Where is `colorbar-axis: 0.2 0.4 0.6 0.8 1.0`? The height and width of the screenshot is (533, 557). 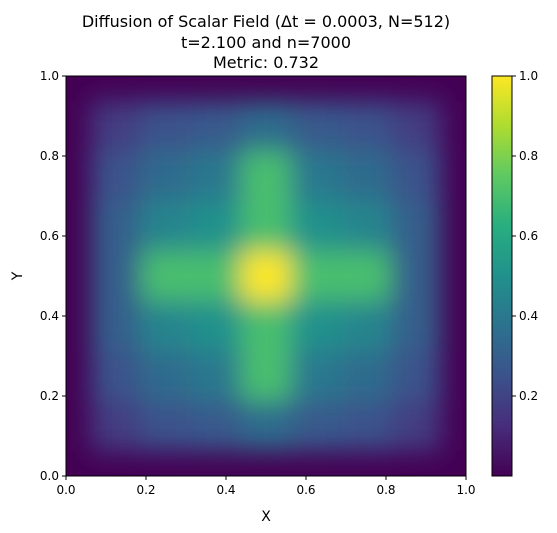
colorbar-axis: 0.2 0.4 0.6 0.8 1.0 is located at coordinates (525, 236).